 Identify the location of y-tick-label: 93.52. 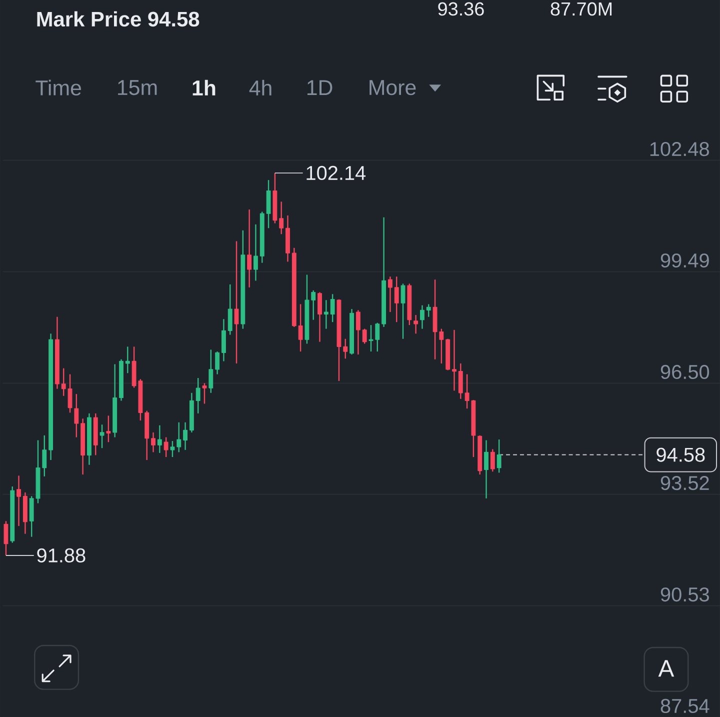
(684, 483).